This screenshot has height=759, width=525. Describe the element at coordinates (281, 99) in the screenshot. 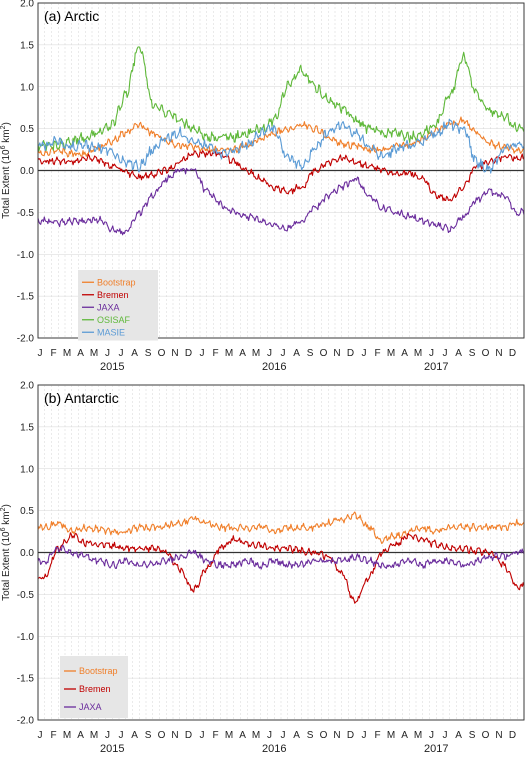

I see `series-line-osisaf` at that location.